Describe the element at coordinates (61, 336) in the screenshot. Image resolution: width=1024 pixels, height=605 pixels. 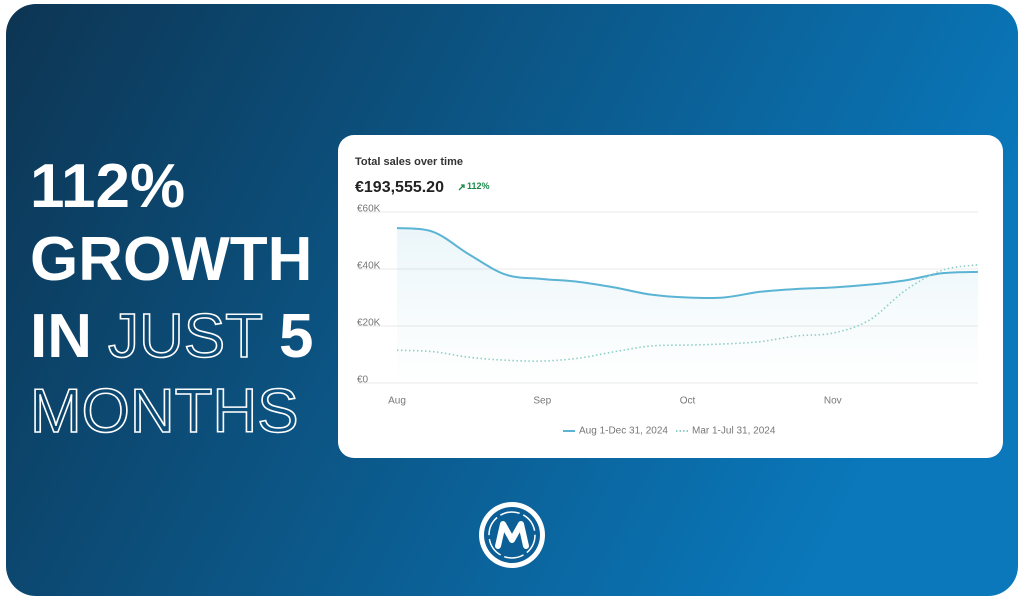
I see `headline-word: IN` at that location.